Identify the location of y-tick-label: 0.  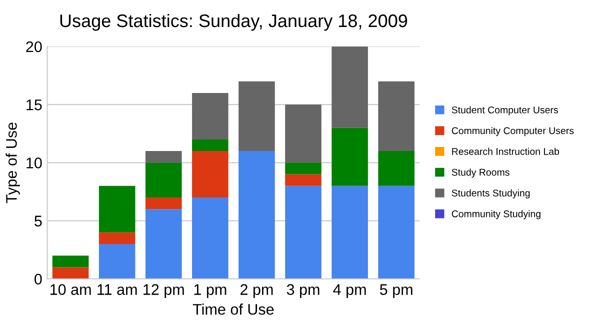
(38, 279).